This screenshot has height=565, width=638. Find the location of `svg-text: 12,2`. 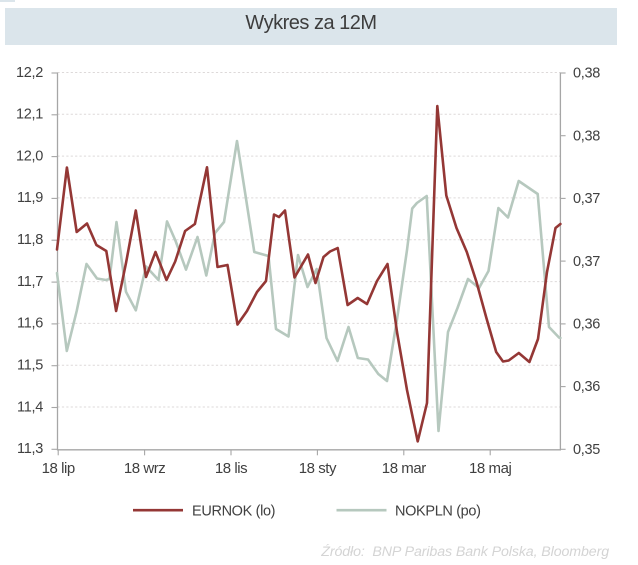

svg-text: 12,2 is located at coordinates (29, 73).